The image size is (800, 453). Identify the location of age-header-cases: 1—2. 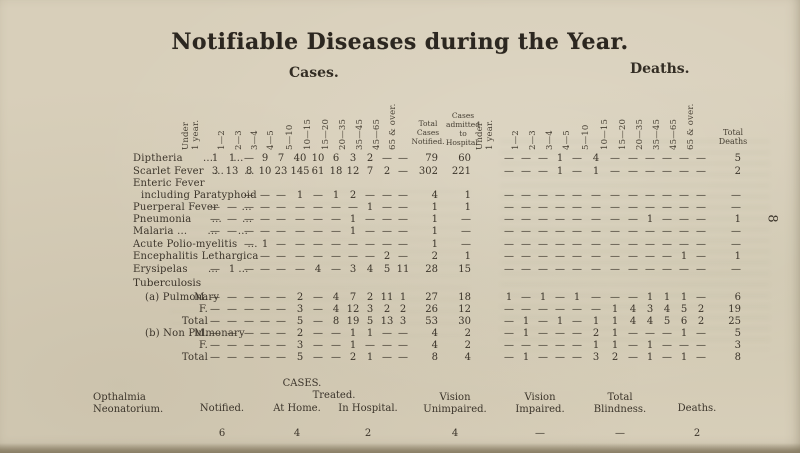
(222, 140).